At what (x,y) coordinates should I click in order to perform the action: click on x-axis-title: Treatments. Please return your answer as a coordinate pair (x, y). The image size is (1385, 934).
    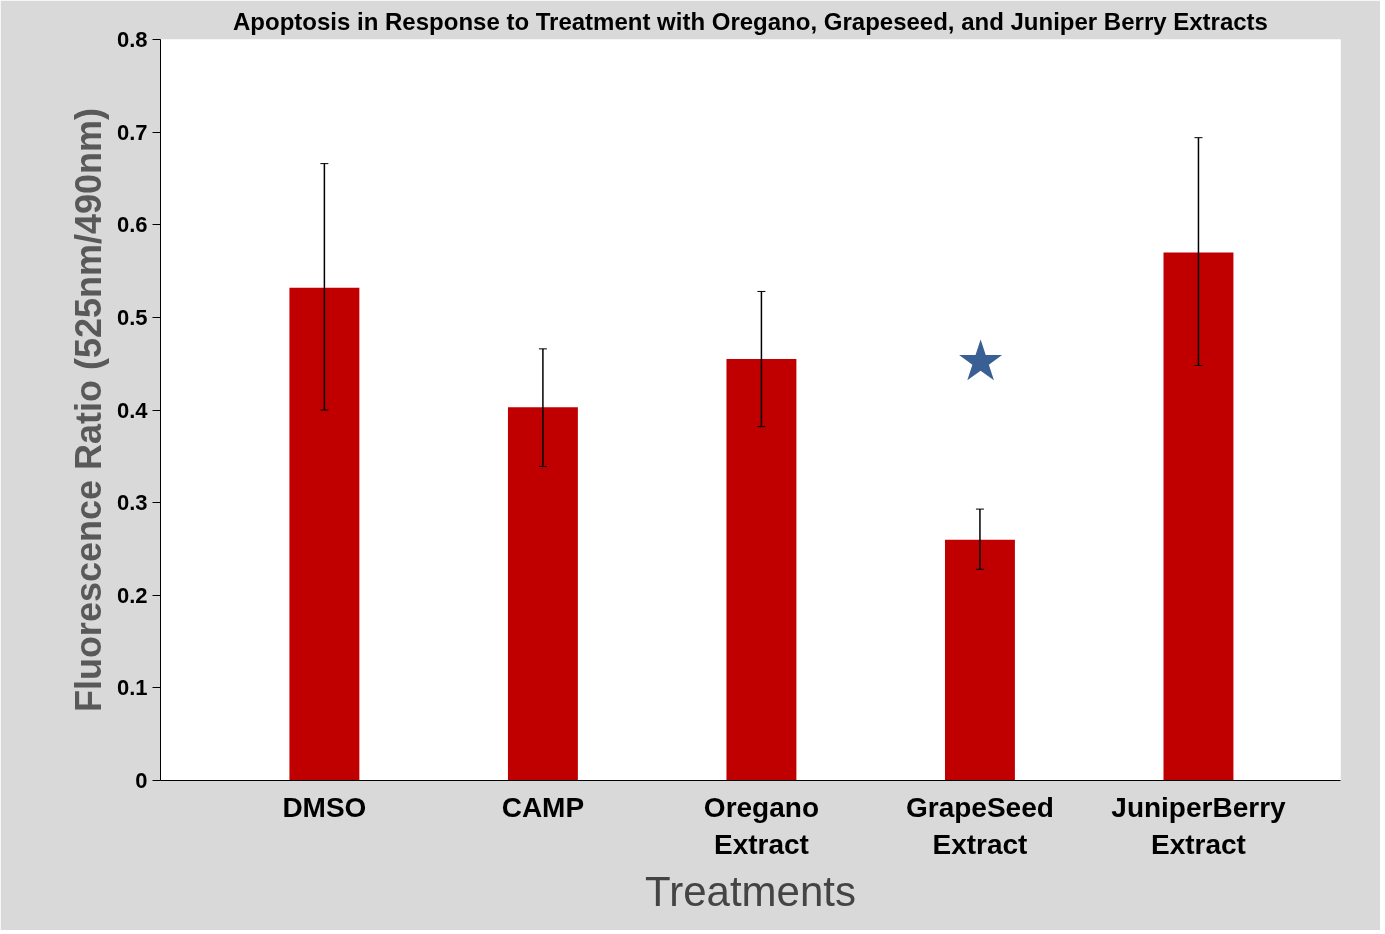
    Looking at the image, I should click on (750, 891).